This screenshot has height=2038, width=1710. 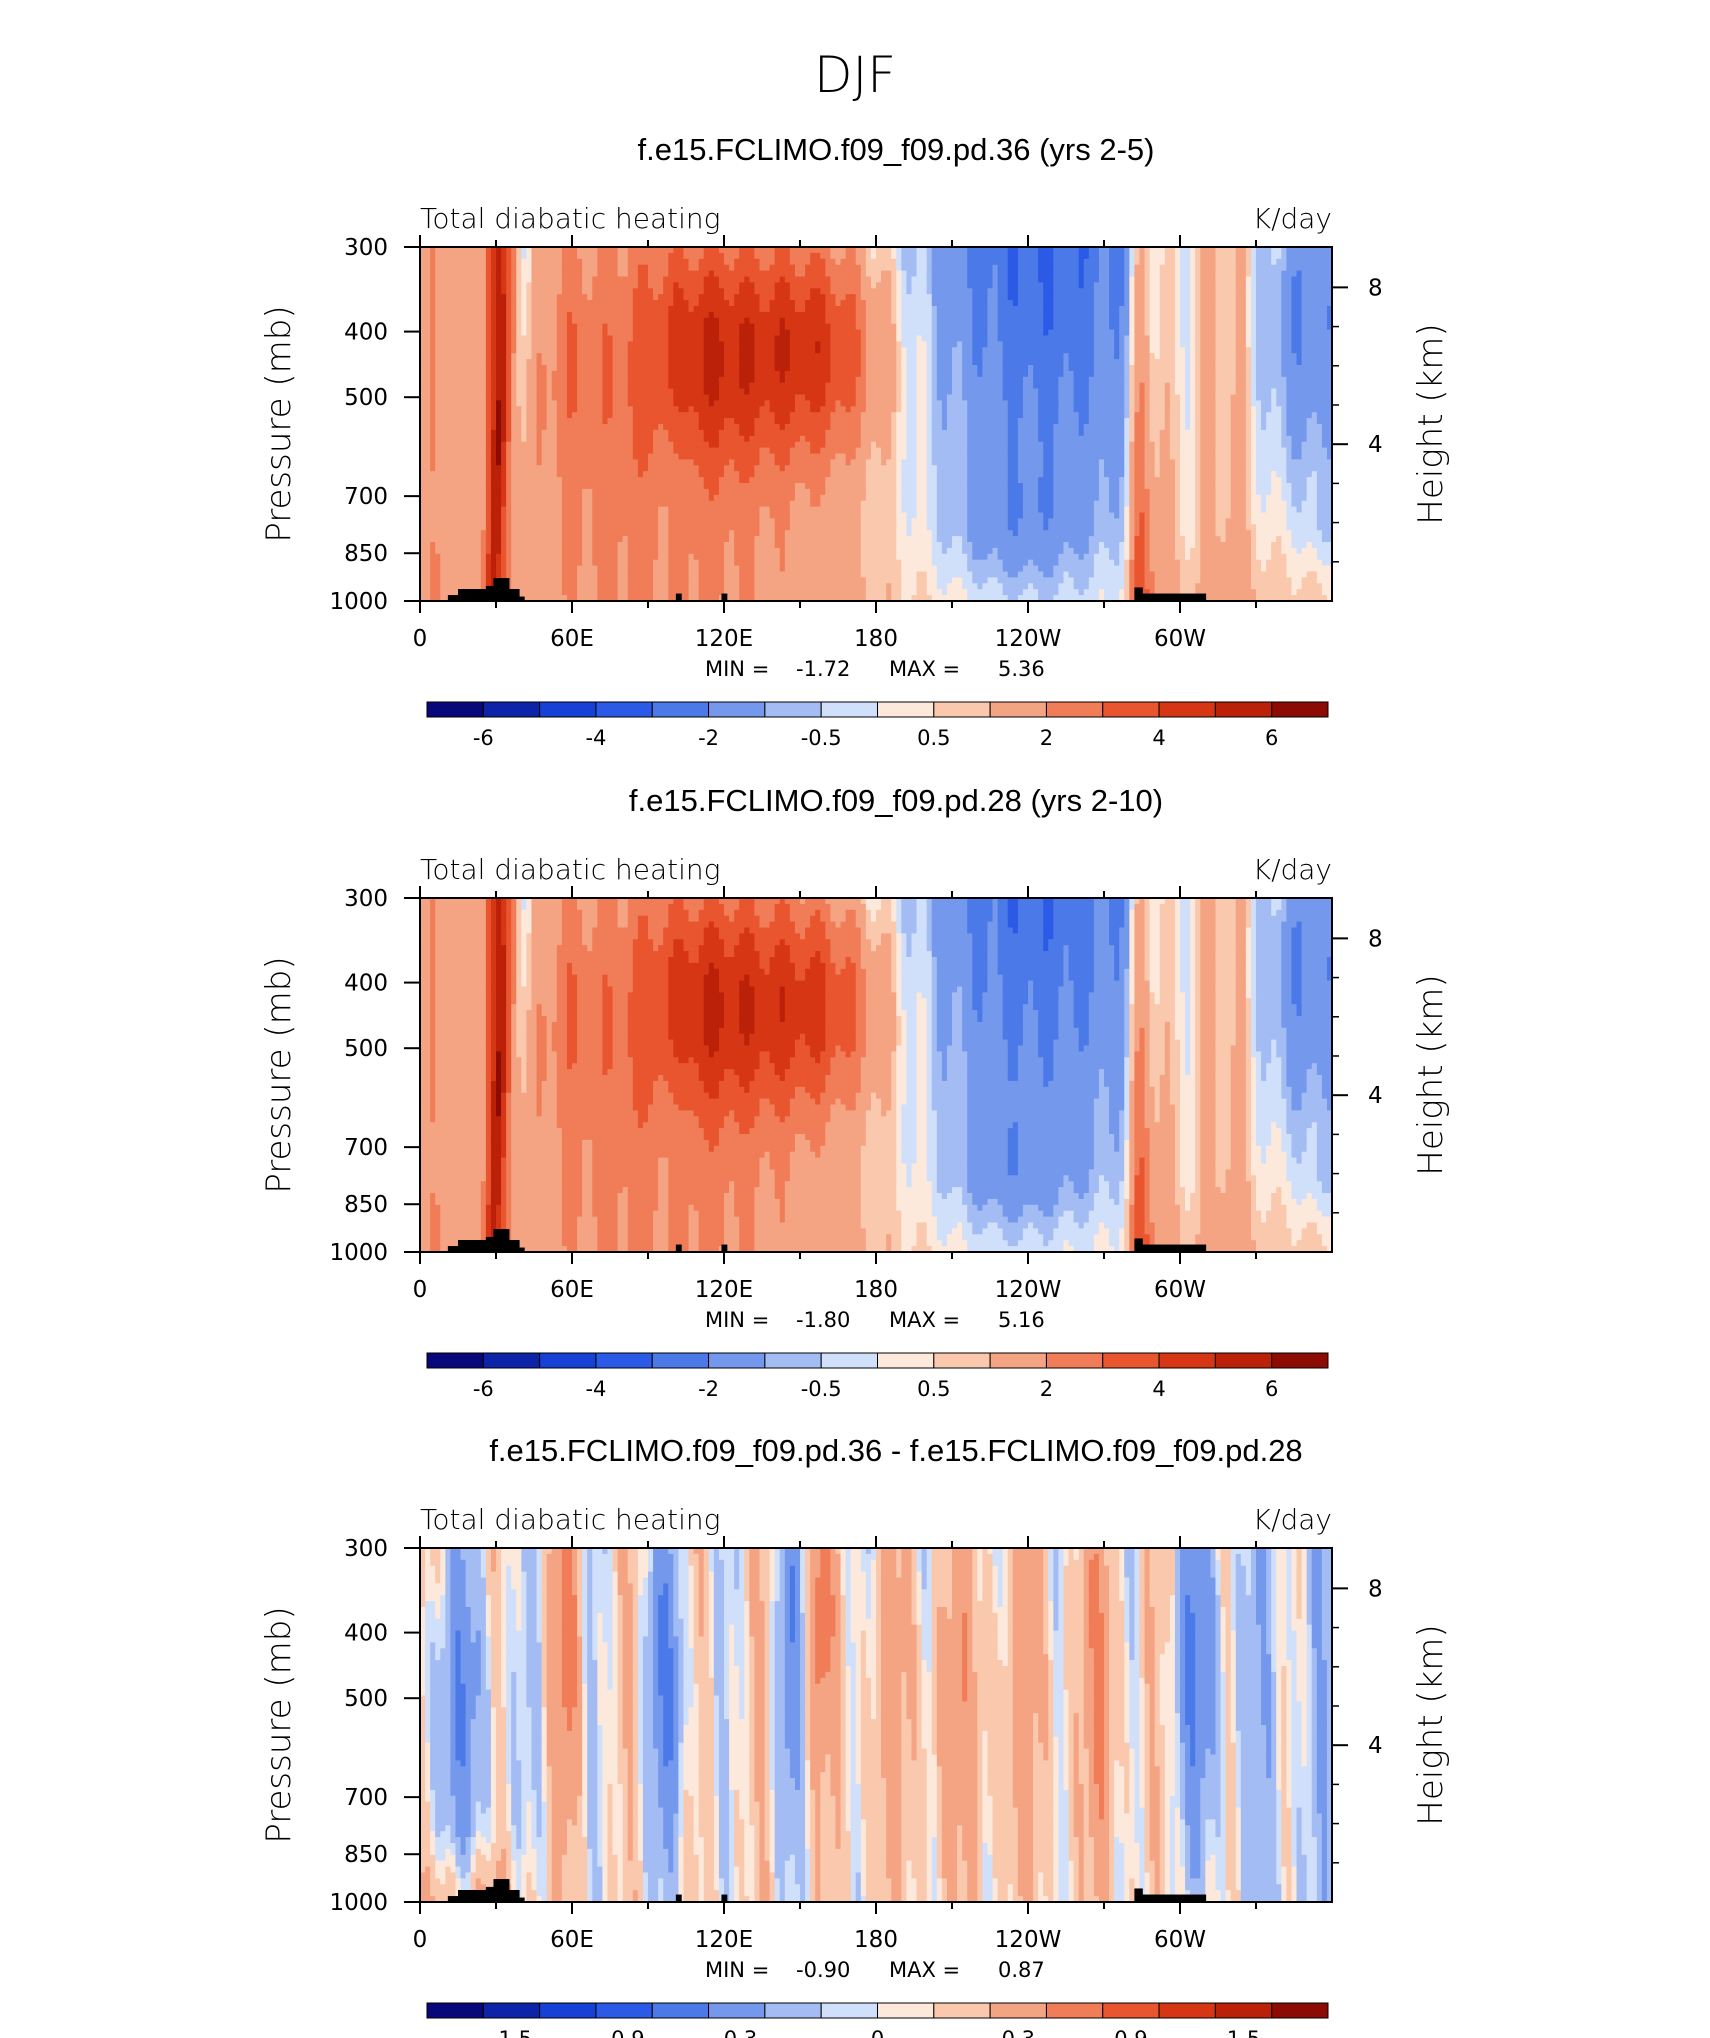 What do you see at coordinates (624, 2032) in the screenshot?
I see `colorbar-label: -0.9` at bounding box center [624, 2032].